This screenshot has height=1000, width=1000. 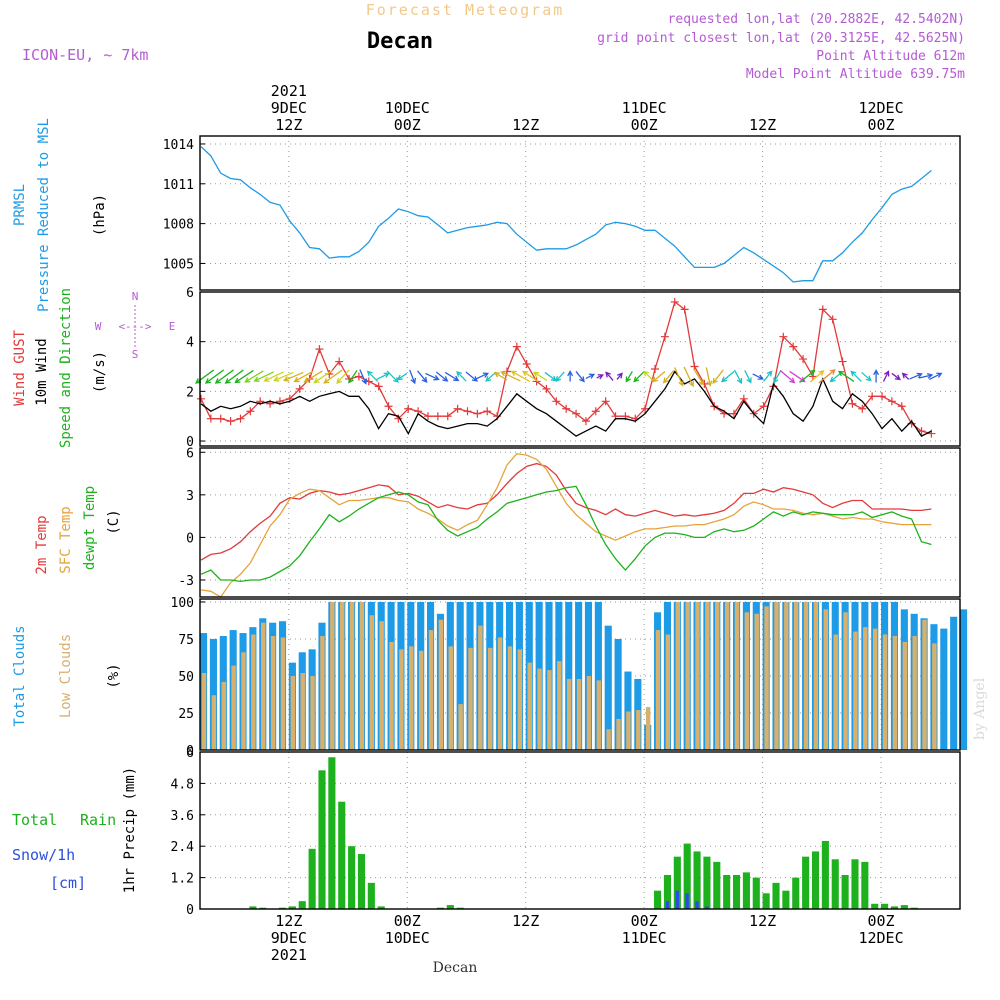 What do you see at coordinates (85, 55) in the screenshot?
I see `model-label: ICON-EU, ~ 7km` at bounding box center [85, 55].